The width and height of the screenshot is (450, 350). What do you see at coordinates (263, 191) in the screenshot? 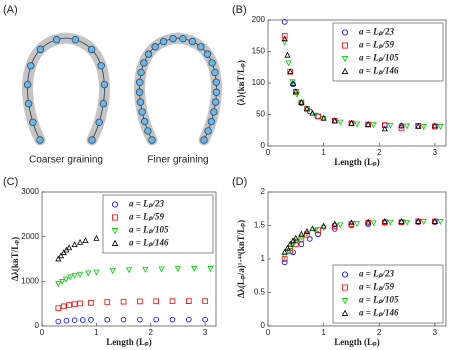
I see `y-tick-label: 2` at bounding box center [263, 191].